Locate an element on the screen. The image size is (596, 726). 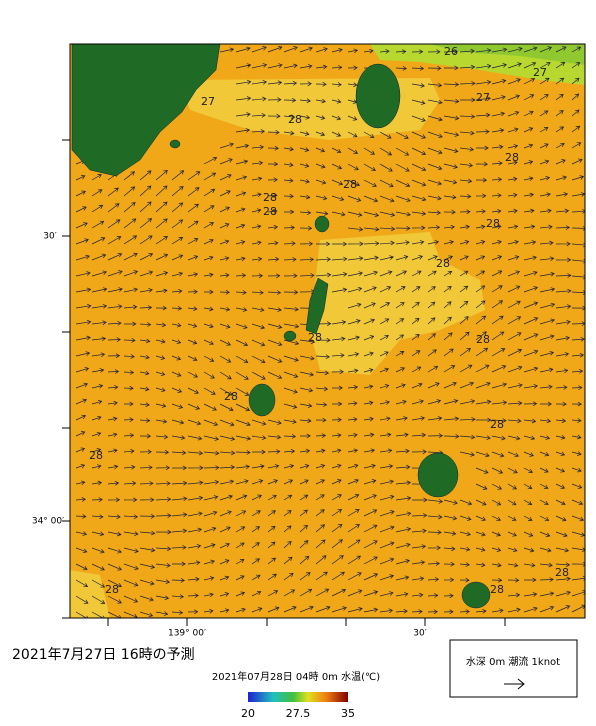
colorbar-tick-label: 27.5 is located at coordinates (298, 713).